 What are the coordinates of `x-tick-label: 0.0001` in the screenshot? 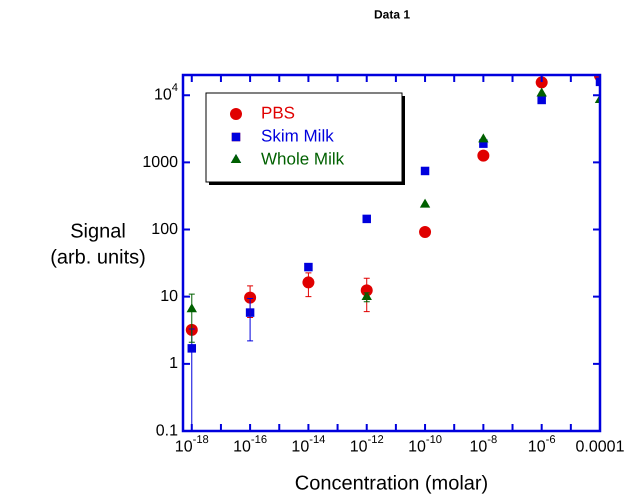 It's located at (600, 447).